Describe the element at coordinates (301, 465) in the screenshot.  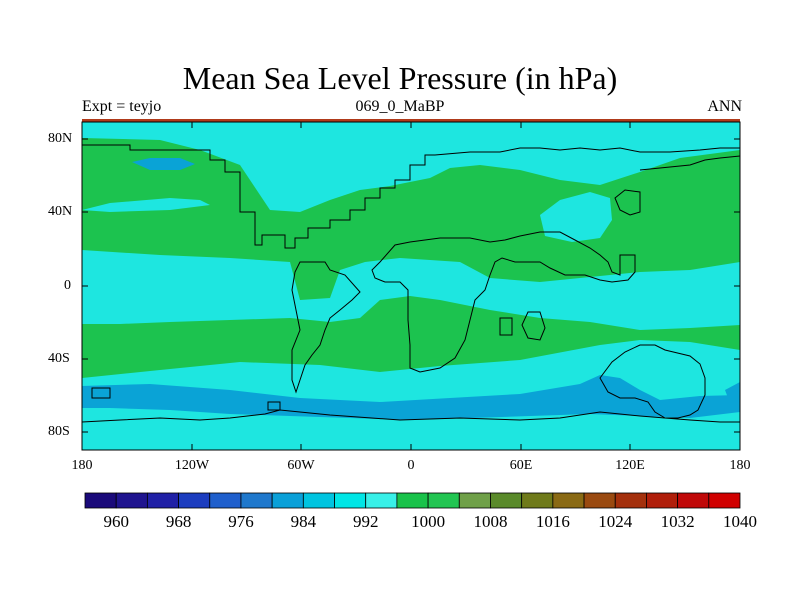
I see `lon-label: 60W` at that location.